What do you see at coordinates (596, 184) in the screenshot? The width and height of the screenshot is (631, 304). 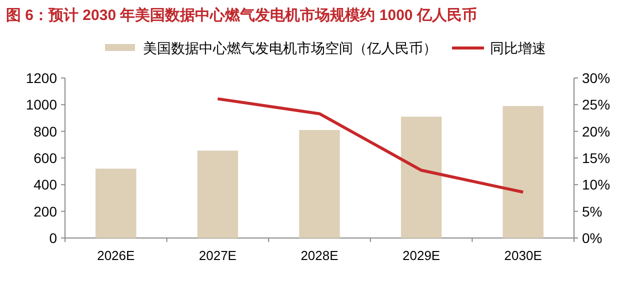 I see `y2-tick-label: 10%` at bounding box center [596, 184].